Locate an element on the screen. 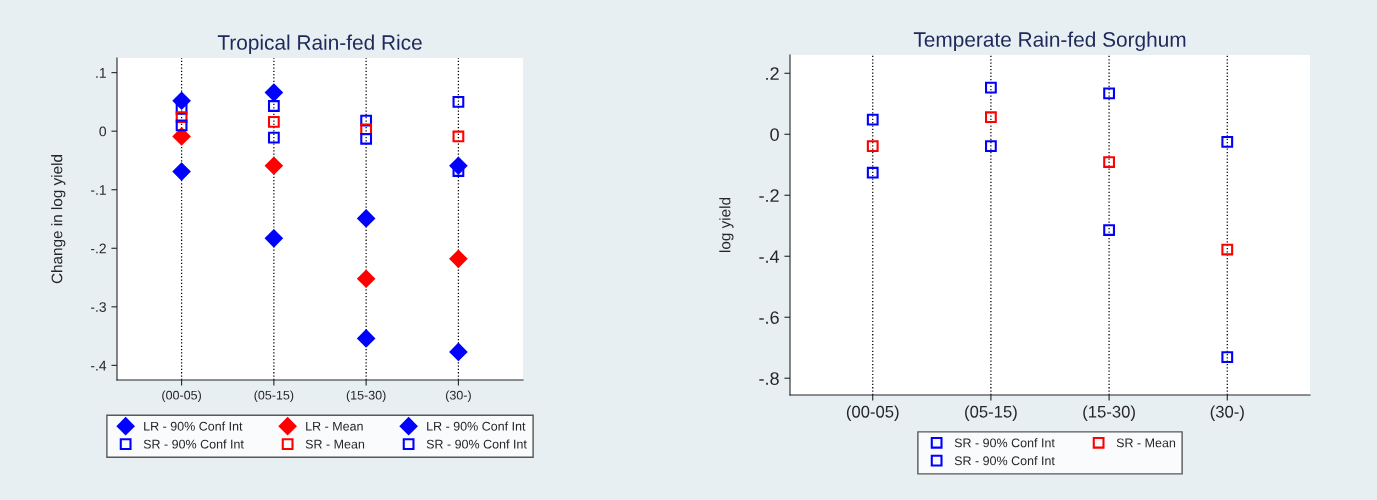  chart-title: Tropical Rain-fed Rice is located at coordinates (319, 44).